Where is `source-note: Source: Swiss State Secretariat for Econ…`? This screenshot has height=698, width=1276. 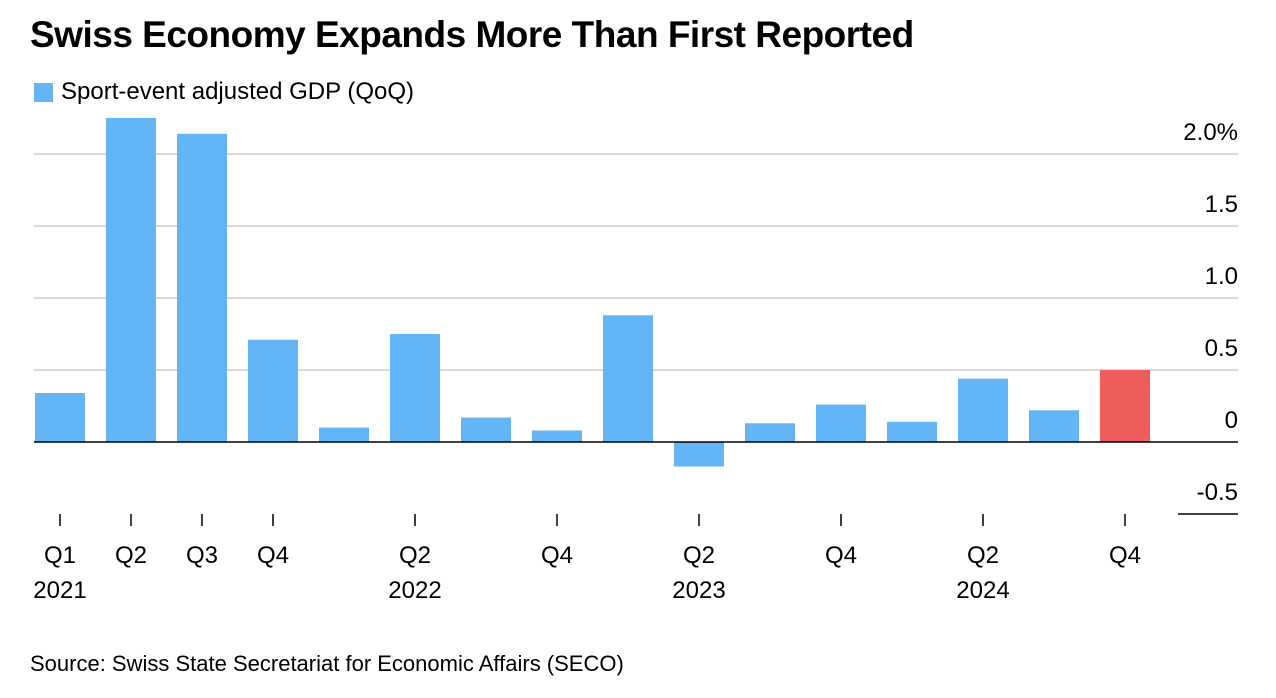 source-note: Source: Swiss State Secretariat for Econ… is located at coordinates (327, 663).